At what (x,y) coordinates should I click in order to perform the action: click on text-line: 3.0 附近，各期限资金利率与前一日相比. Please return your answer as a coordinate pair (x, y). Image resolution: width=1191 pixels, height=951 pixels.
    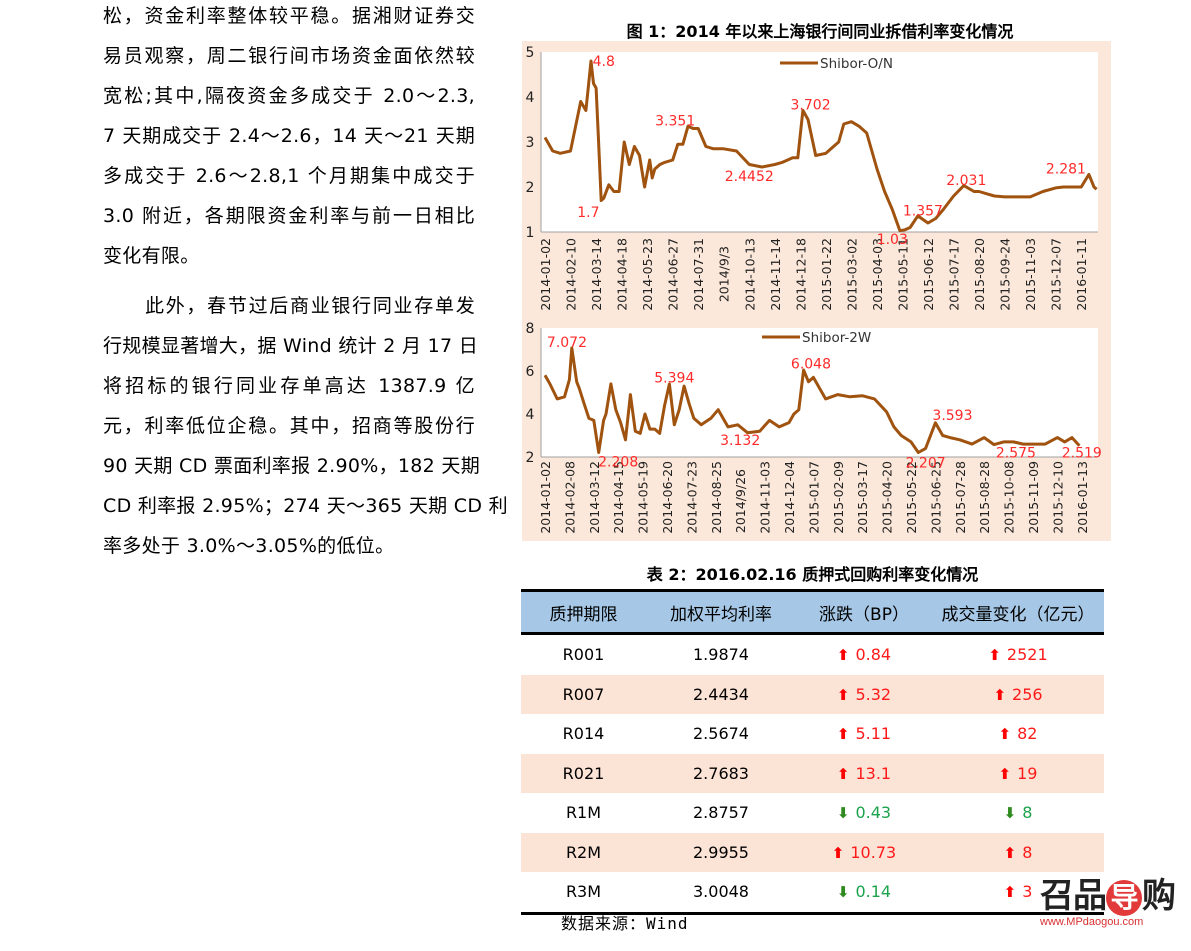
    Looking at the image, I should click on (289, 216).